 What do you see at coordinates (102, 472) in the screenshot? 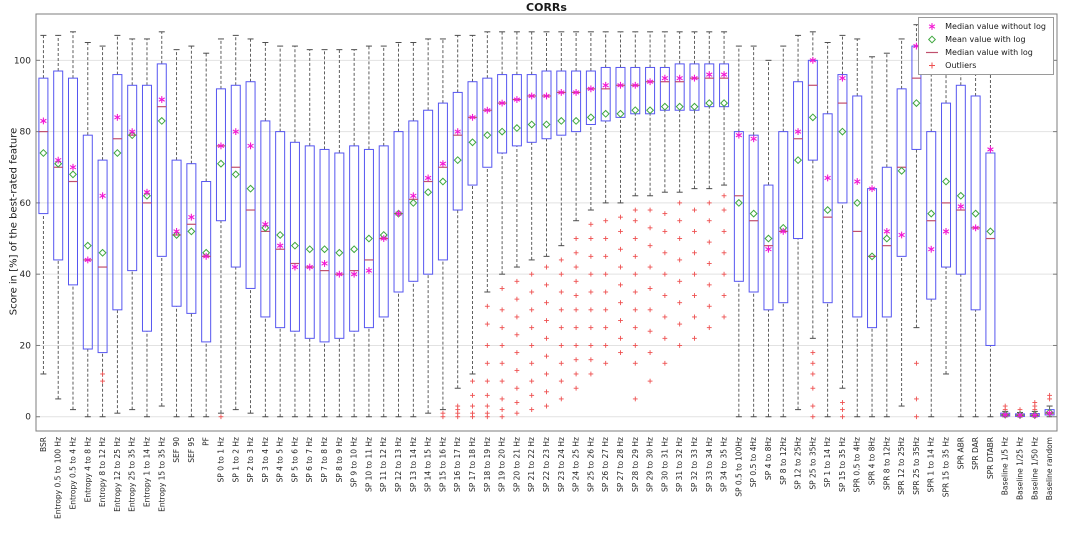
I see `x-tick-label: Entropy 8 to 12 Hz` at bounding box center [102, 472].